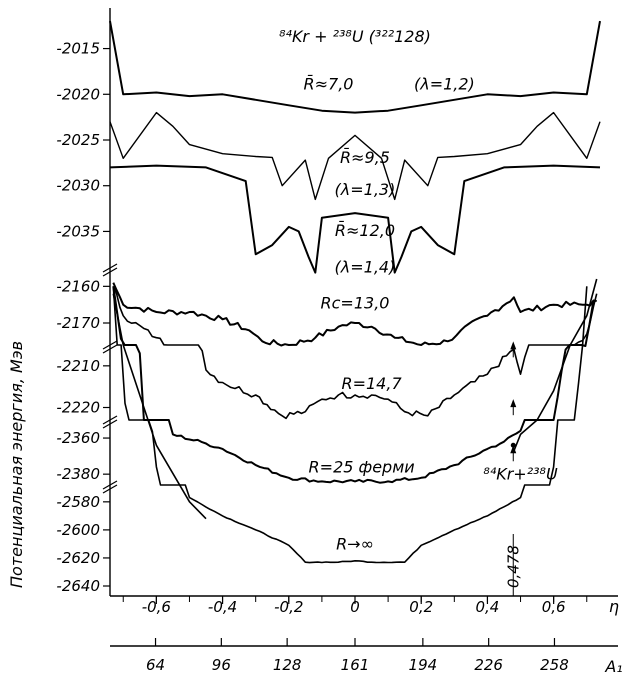  What do you see at coordinates (78, 323) in the screenshot?
I see `y-tick-label: -2170` at bounding box center [78, 323].